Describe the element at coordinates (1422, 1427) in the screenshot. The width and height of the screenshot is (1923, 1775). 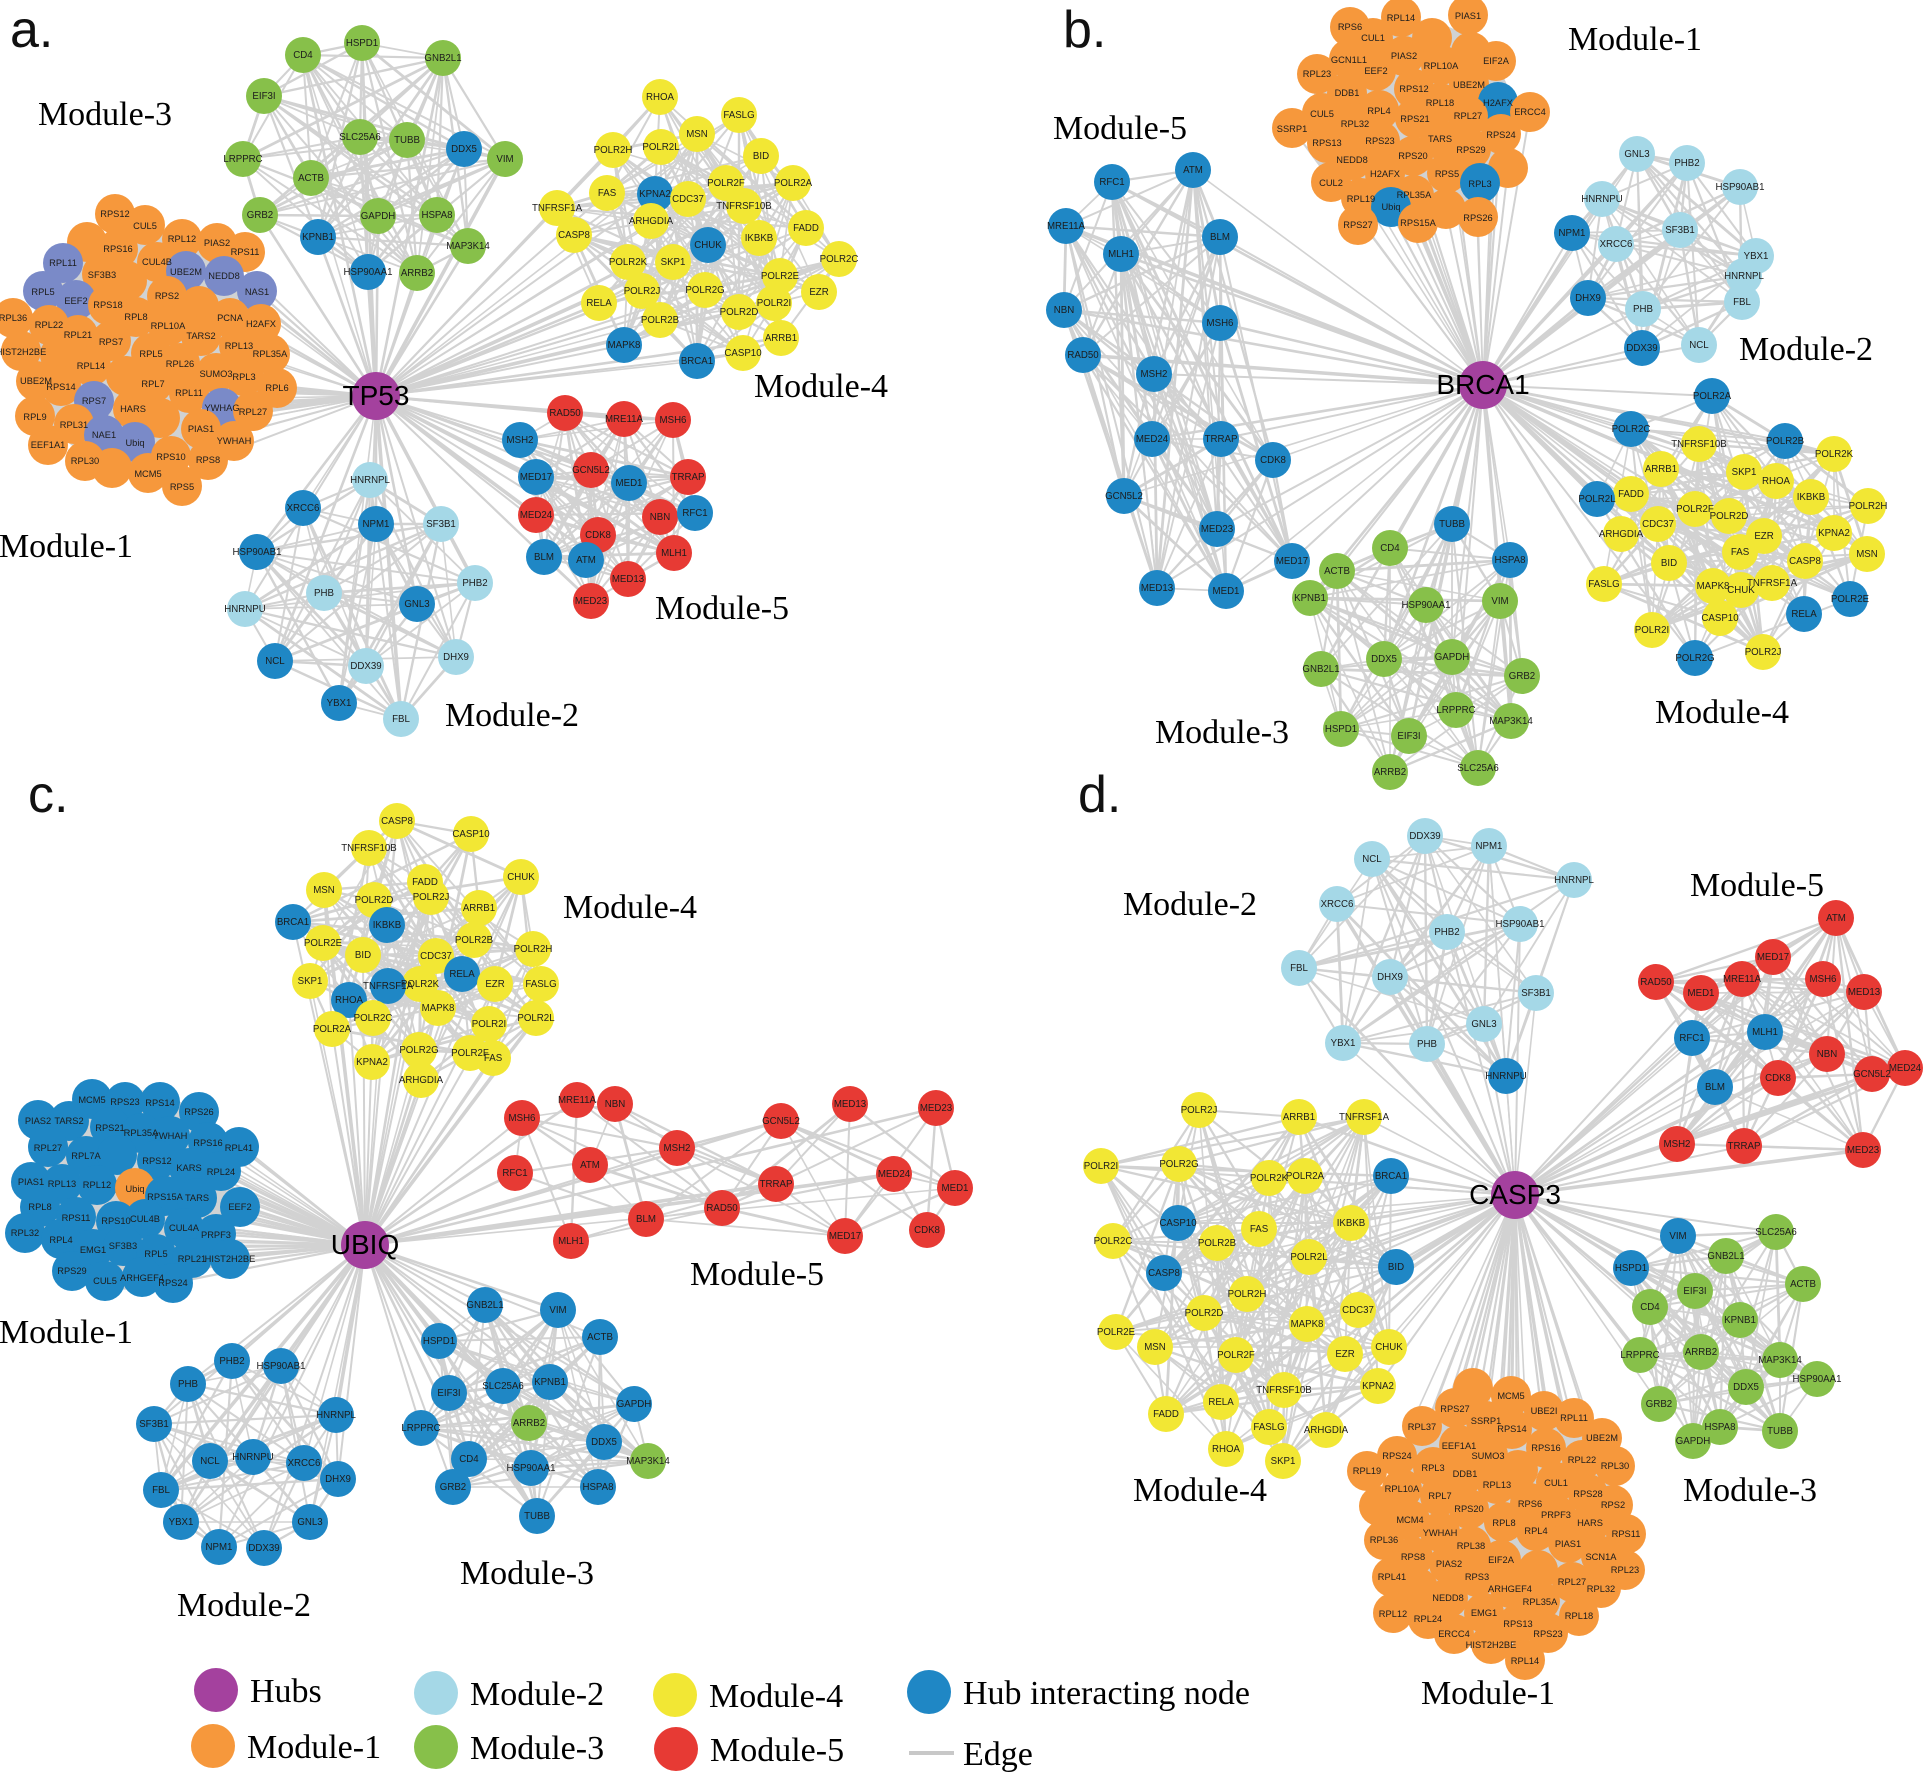
I see `svg-text: RPL37` at that location.